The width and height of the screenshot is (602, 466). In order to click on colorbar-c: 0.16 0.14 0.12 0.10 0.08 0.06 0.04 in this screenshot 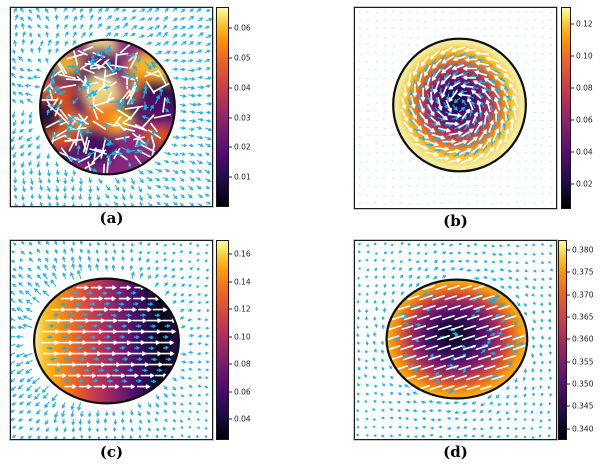, I will do `click(233, 340)`.